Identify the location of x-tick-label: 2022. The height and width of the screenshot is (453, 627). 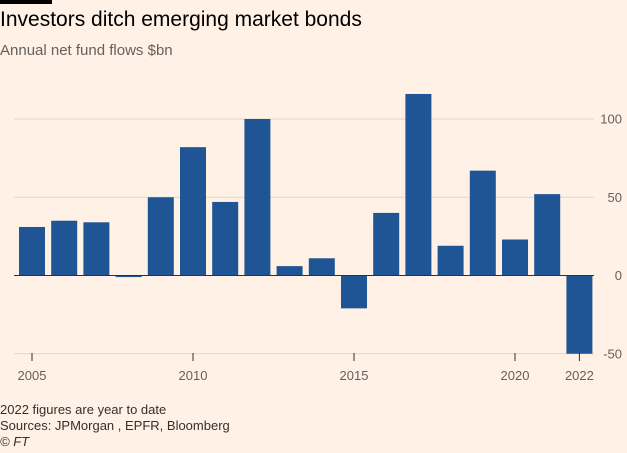
(579, 375).